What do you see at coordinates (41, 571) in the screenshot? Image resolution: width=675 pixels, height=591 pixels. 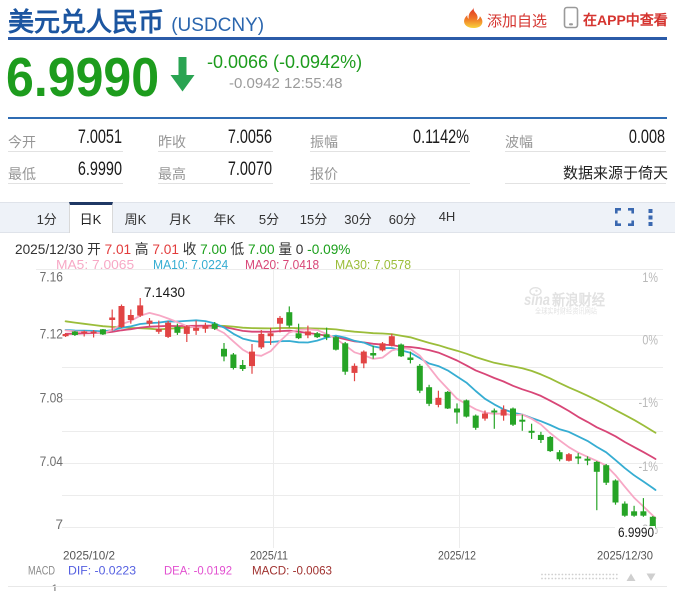 I see `svg-text: MACD` at bounding box center [41, 571].